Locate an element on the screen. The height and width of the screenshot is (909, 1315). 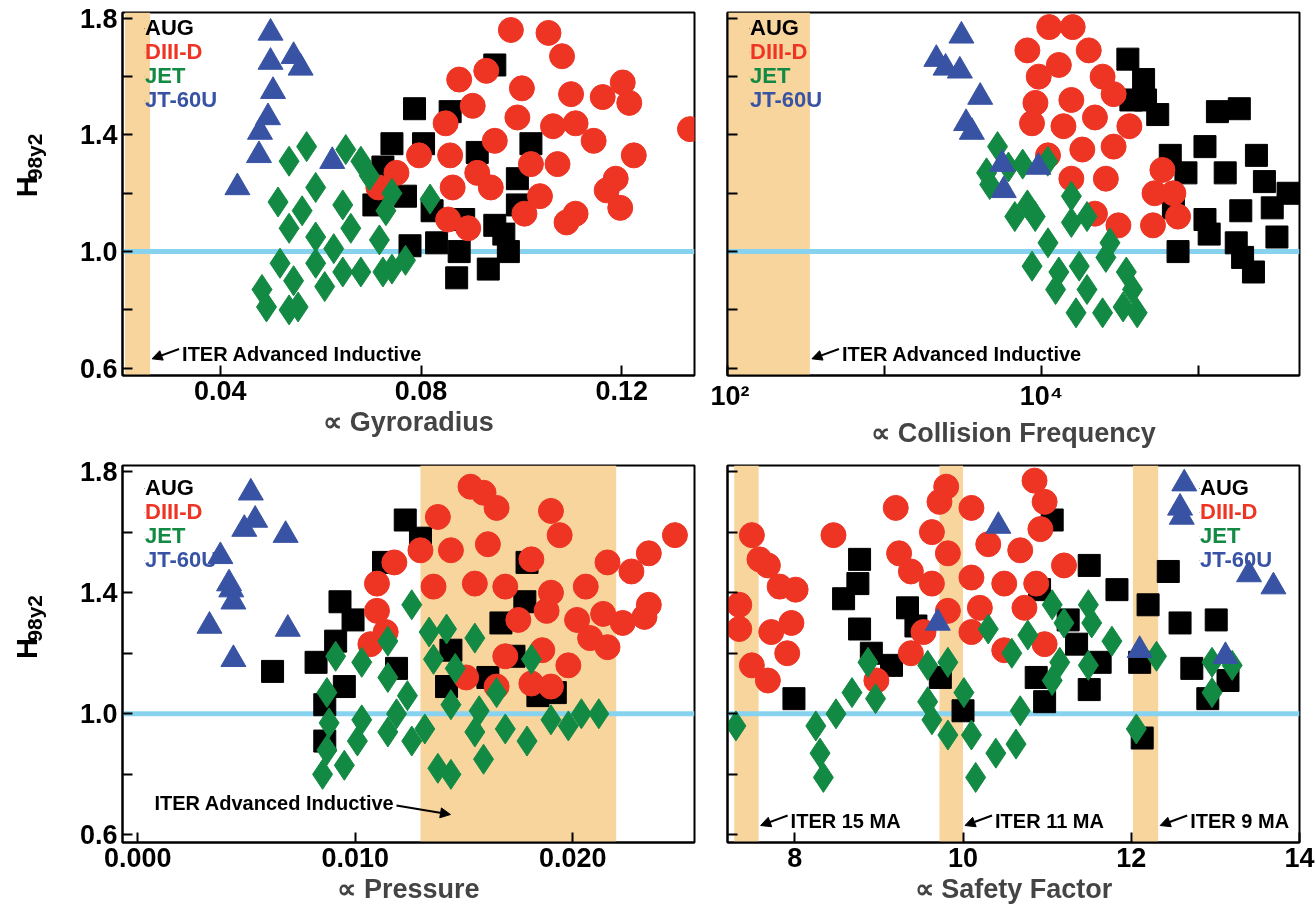
x-axis-title: ∝ Collision Frequency is located at coordinates (1013, 432).